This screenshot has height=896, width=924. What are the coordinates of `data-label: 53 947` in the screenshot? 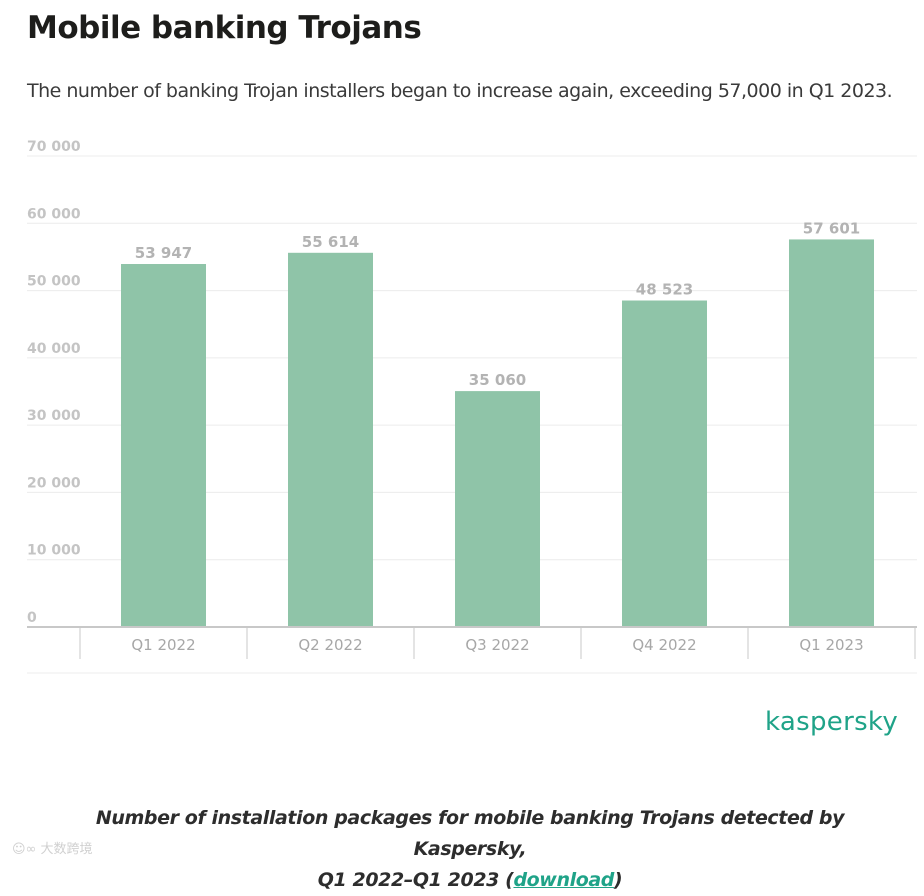 It's located at (163, 253).